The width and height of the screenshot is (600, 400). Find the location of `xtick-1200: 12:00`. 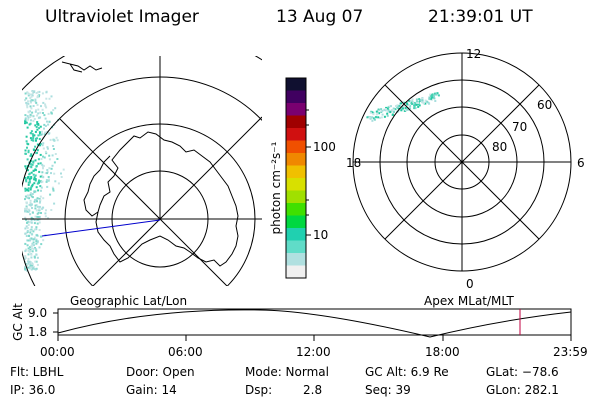

xtick-1200: 12:00 is located at coordinates (313, 352).